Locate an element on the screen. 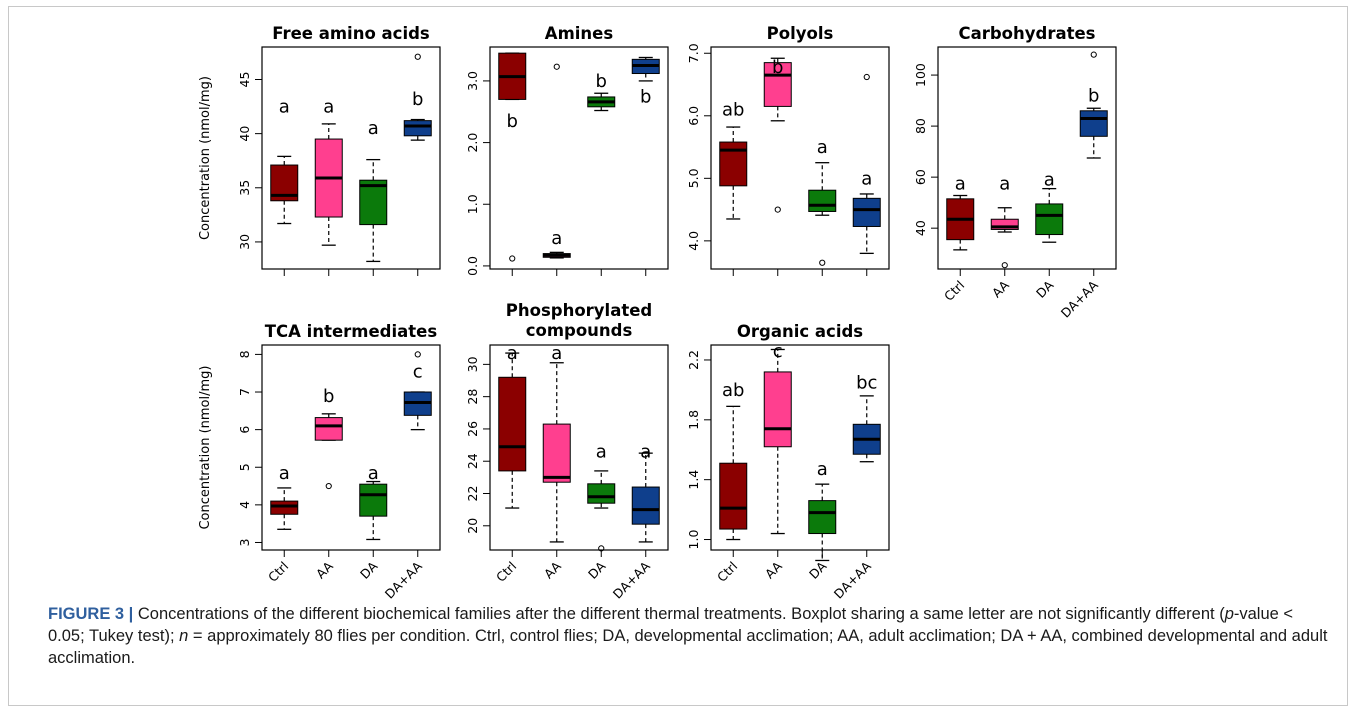 The width and height of the screenshot is (1356, 714). caption-p-symbol: p is located at coordinates (1229, 614).